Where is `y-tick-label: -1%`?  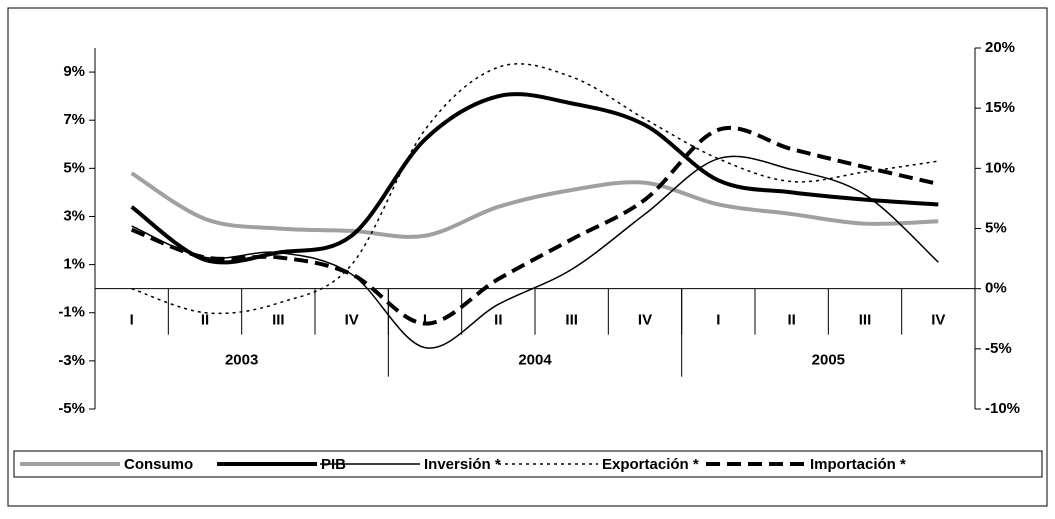 y-tick-label: -1% is located at coordinates (71, 312).